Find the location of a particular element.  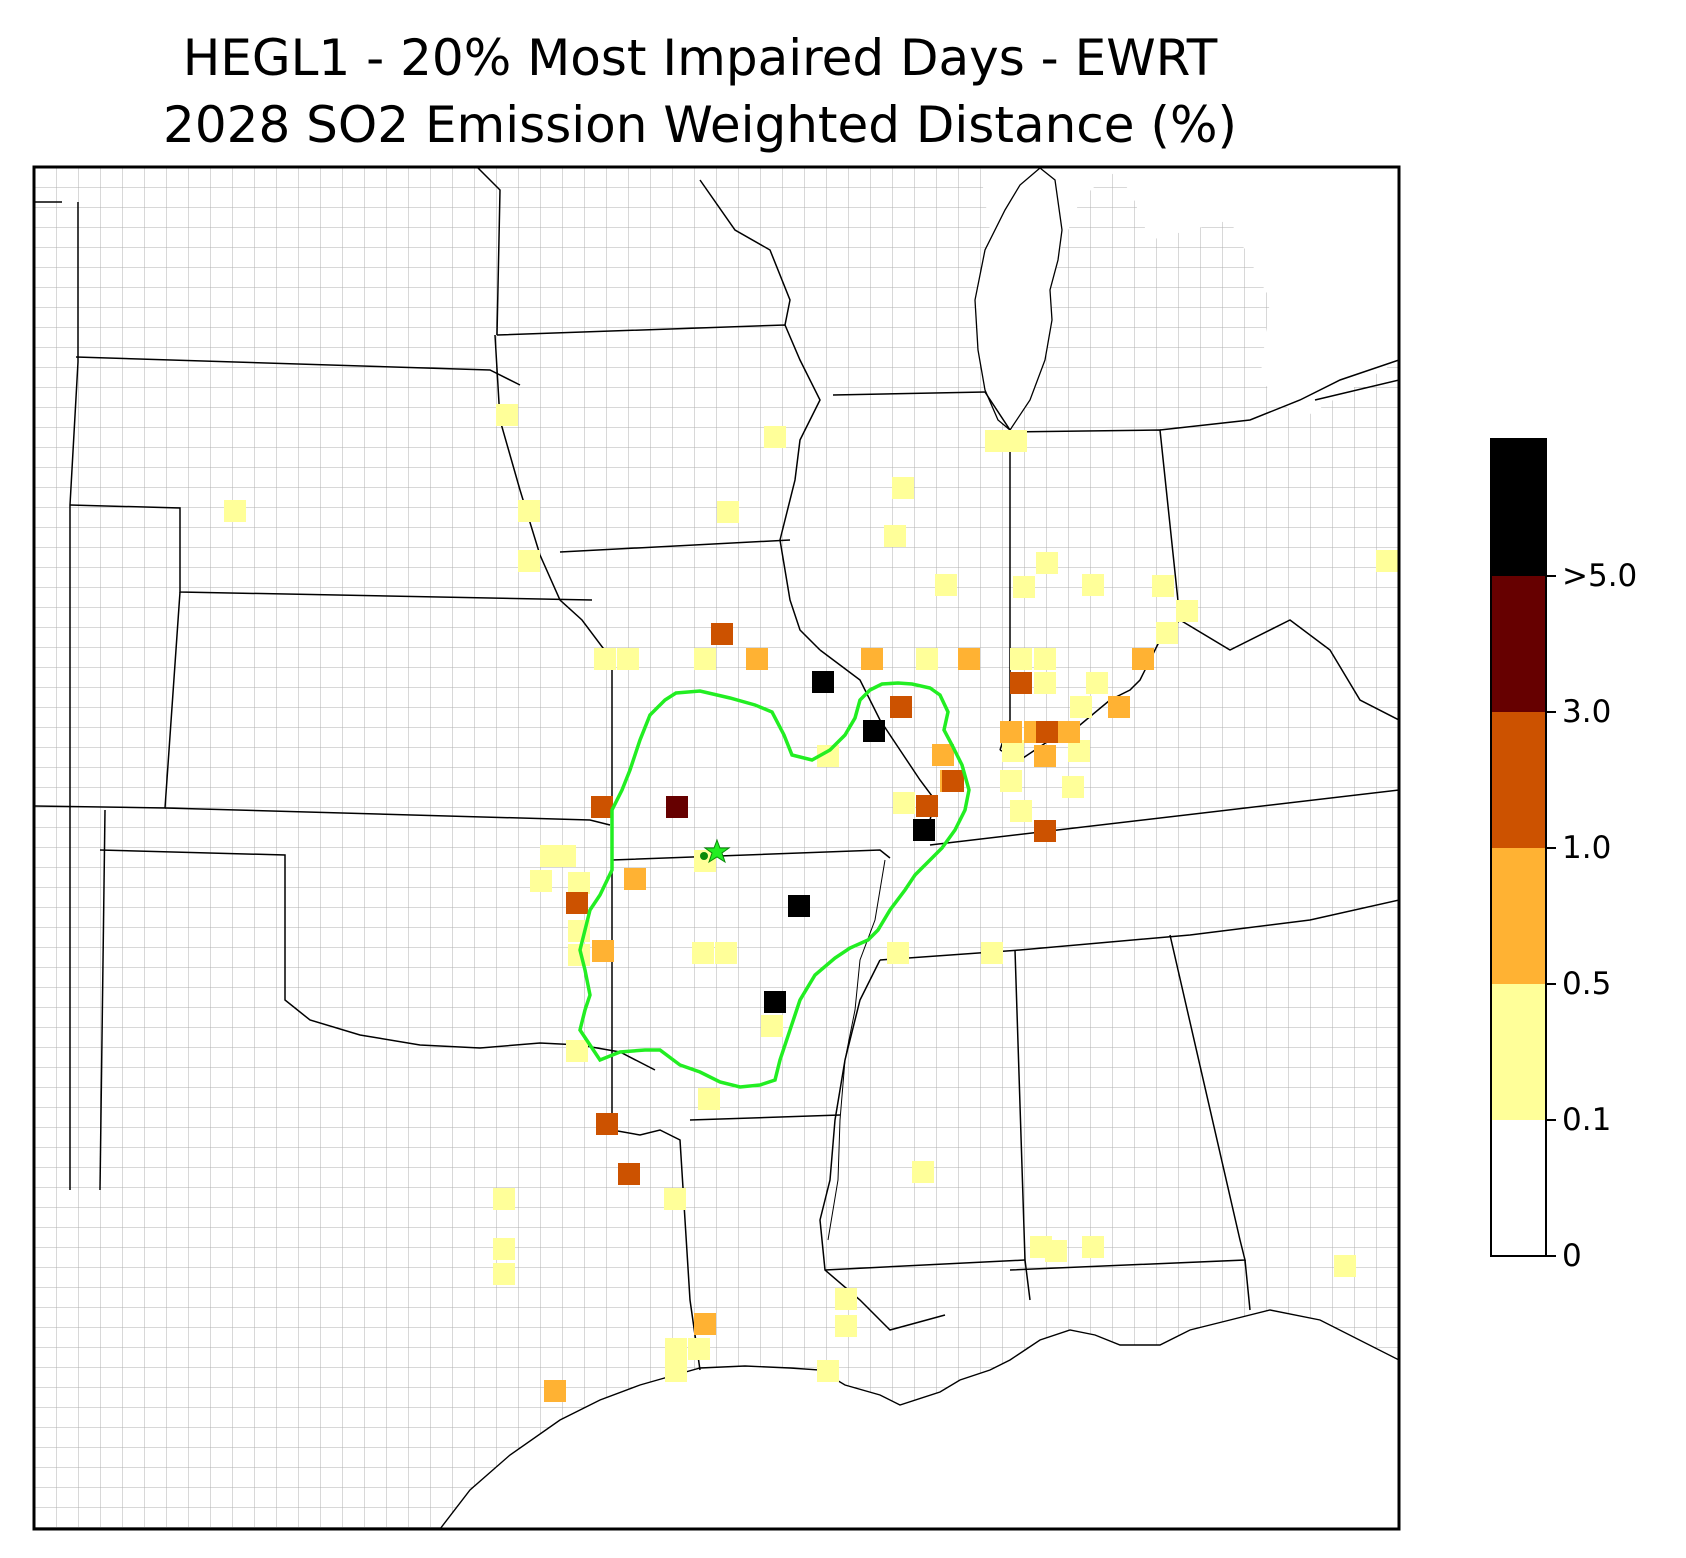

colorbar-tick-label-2: 0.5 is located at coordinates (1587, 984).